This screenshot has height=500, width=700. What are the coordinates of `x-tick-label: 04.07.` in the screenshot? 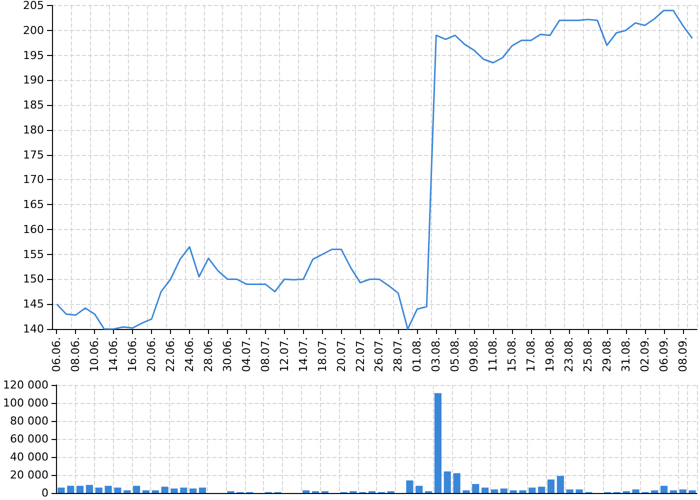 It's located at (246, 354).